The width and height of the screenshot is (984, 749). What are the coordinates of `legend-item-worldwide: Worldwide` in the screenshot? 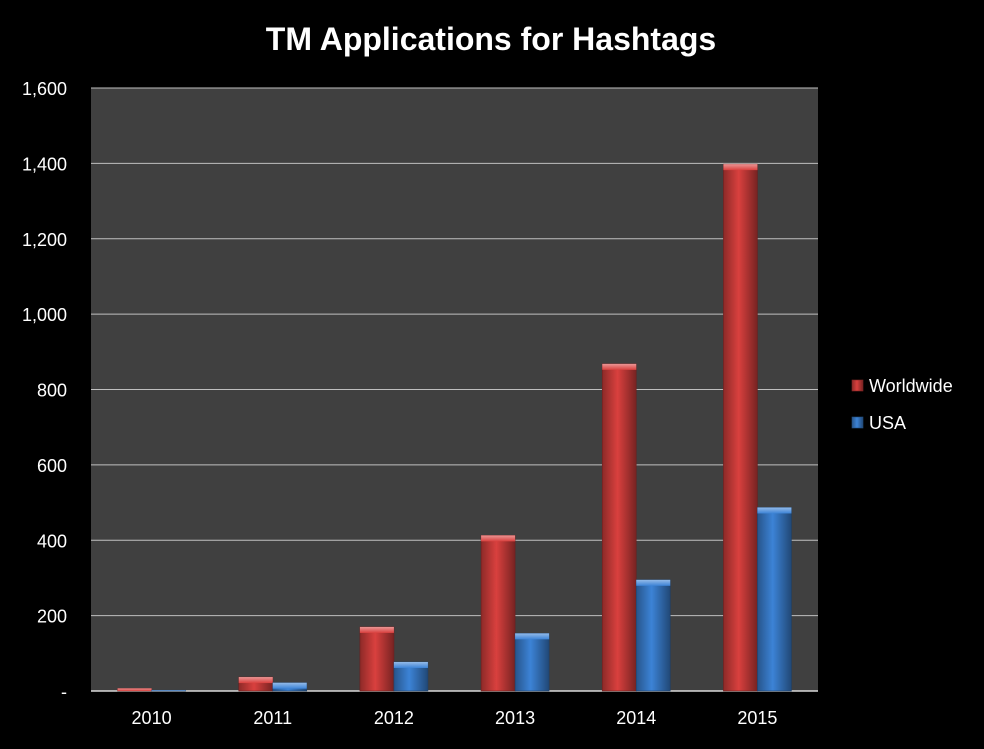 It's located at (902, 386).